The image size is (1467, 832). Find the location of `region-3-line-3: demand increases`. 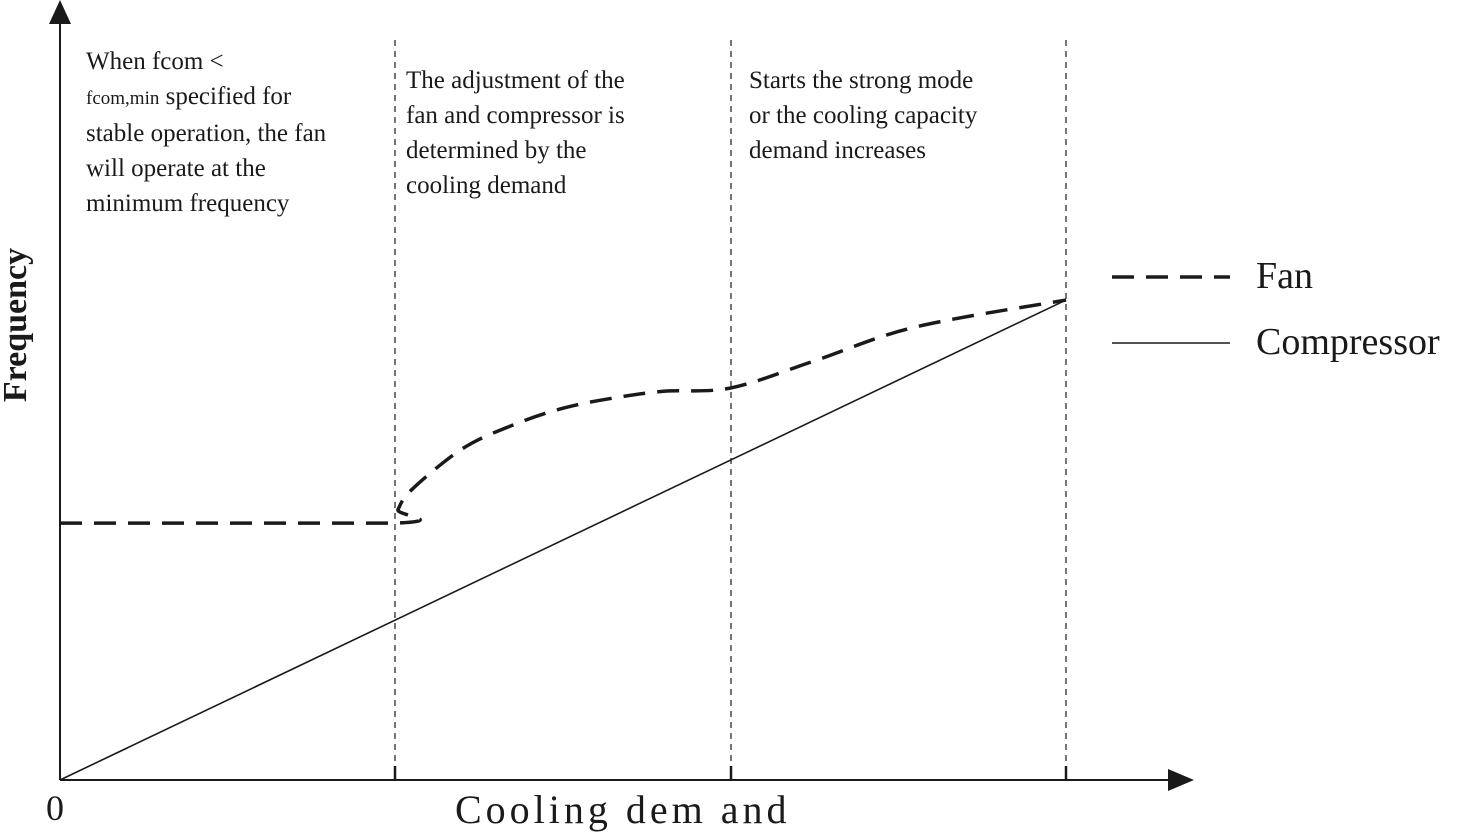

region-3-line-3: demand increases is located at coordinates (838, 150).